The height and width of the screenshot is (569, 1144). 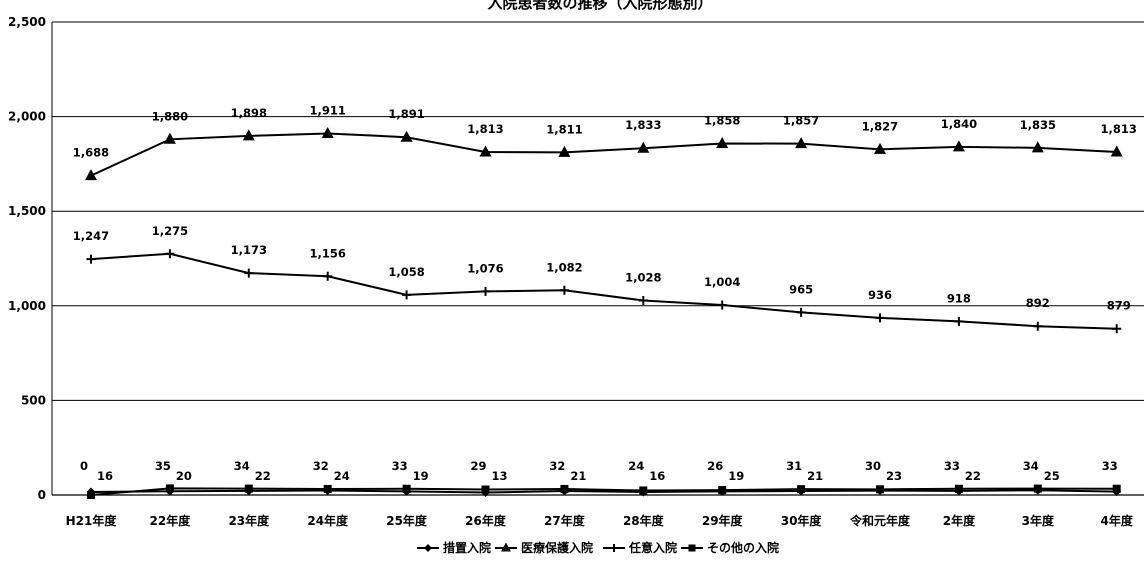 What do you see at coordinates (84, 466) in the screenshot?
I see `data-label: 0` at bounding box center [84, 466].